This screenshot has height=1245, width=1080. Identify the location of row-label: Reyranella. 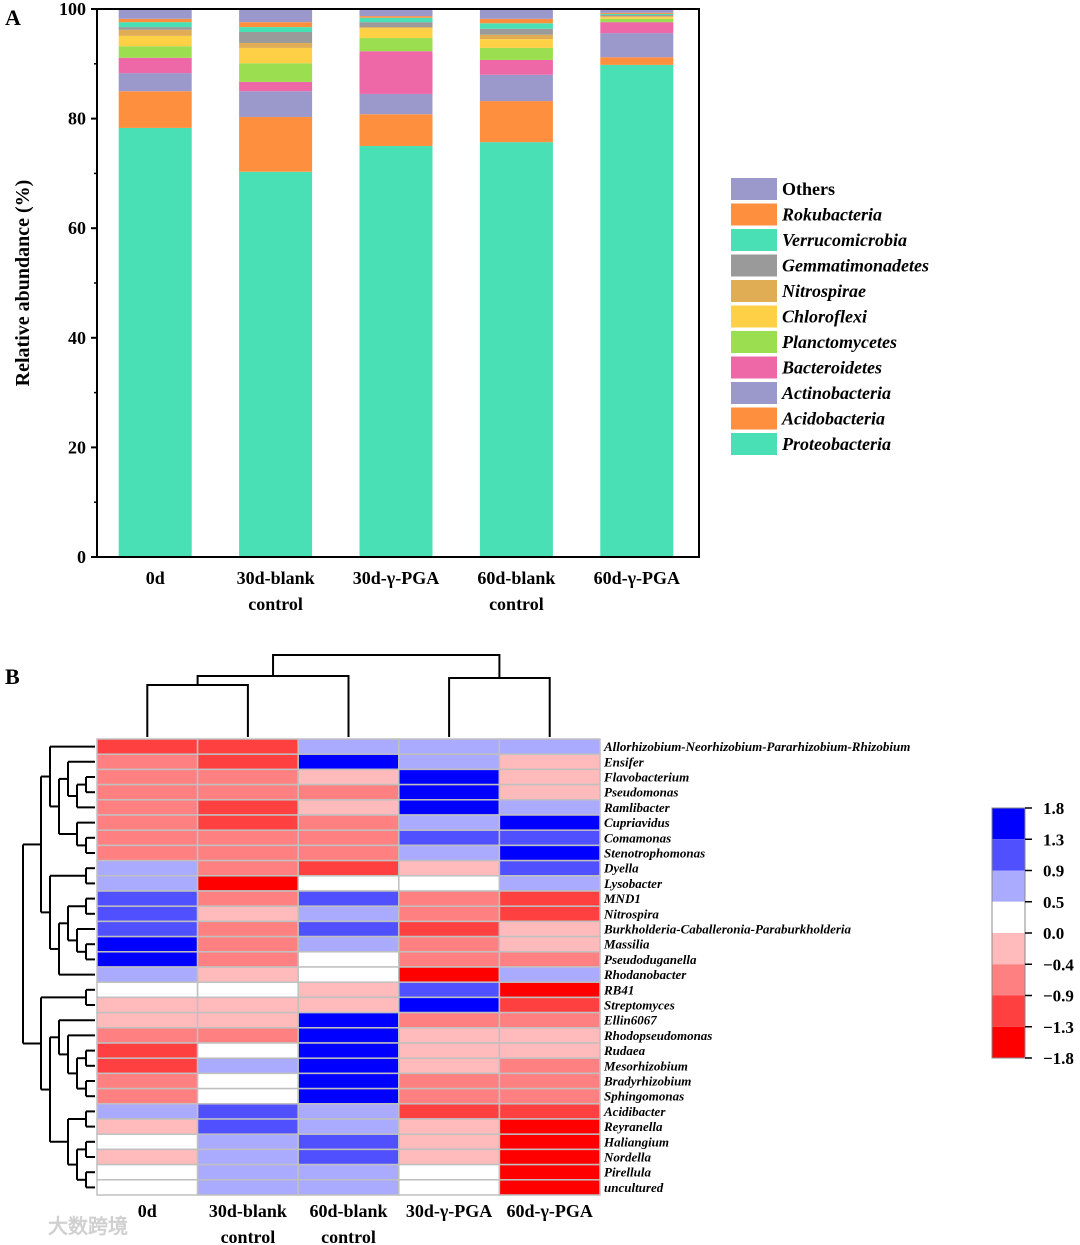
(633, 1126).